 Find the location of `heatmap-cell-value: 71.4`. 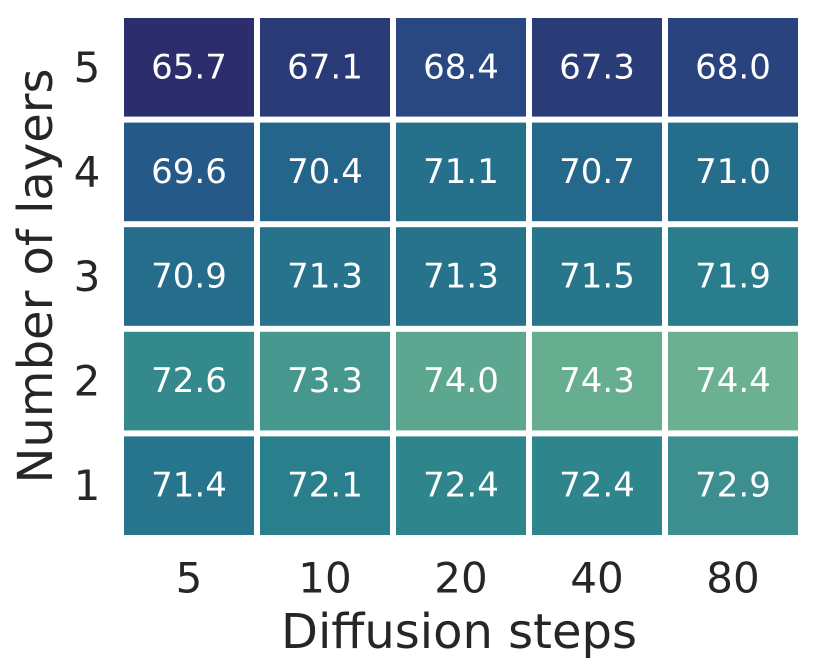

heatmap-cell-value: 71.4 is located at coordinates (189, 486).